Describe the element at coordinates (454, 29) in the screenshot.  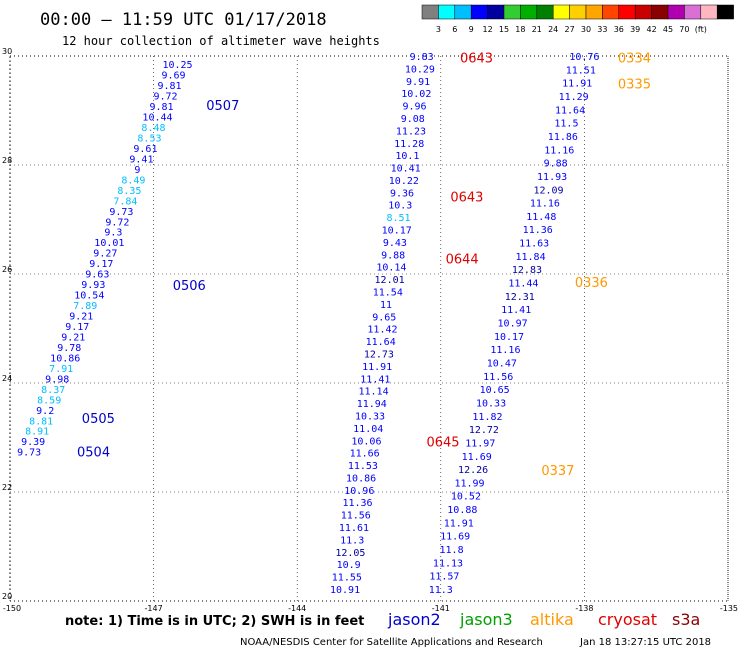
I see `color-scale-label: 6` at that location.